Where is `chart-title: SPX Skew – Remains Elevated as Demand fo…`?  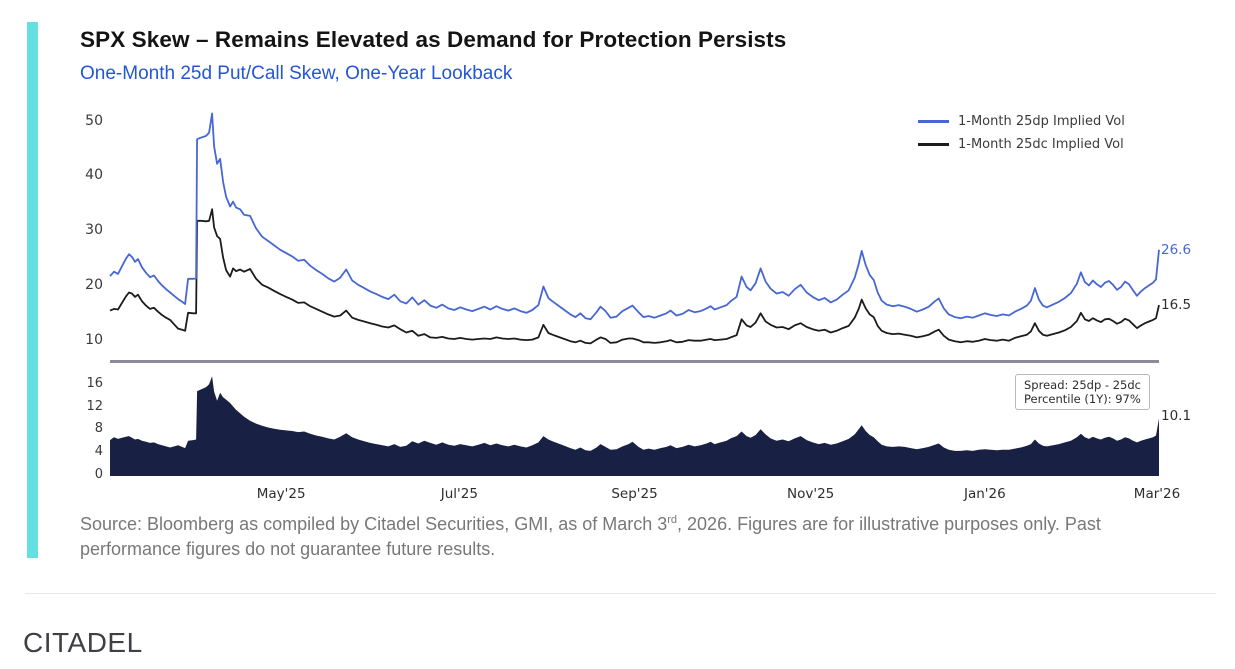 chart-title: SPX Skew – Remains Elevated as Demand fo… is located at coordinates (433, 39).